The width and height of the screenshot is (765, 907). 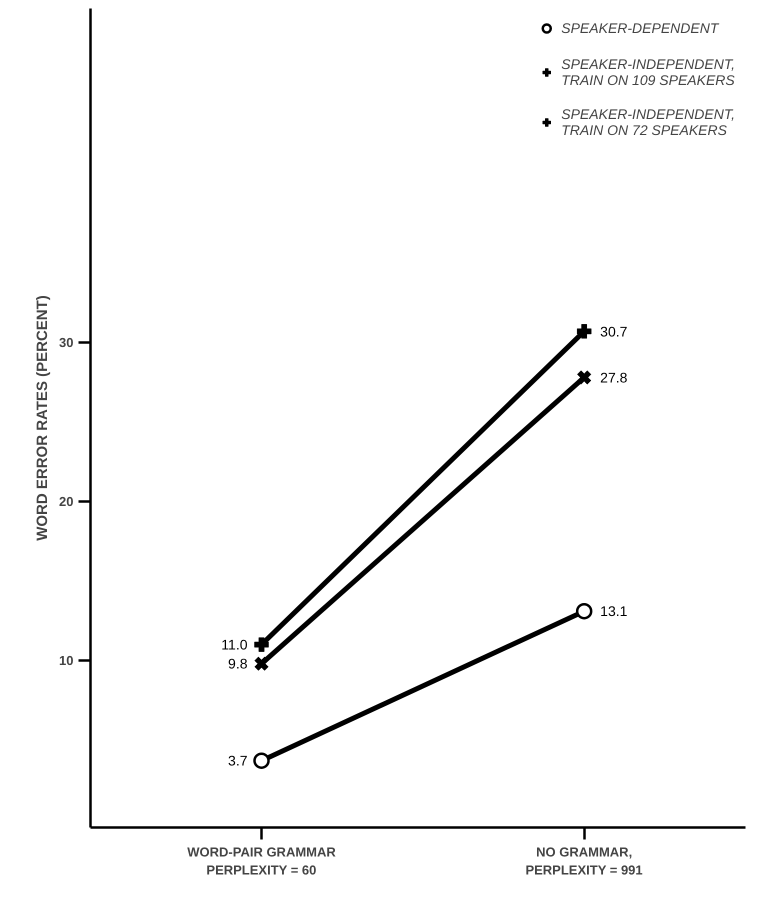 What do you see at coordinates (66, 342) in the screenshot?
I see `y-tick-label: 30` at bounding box center [66, 342].